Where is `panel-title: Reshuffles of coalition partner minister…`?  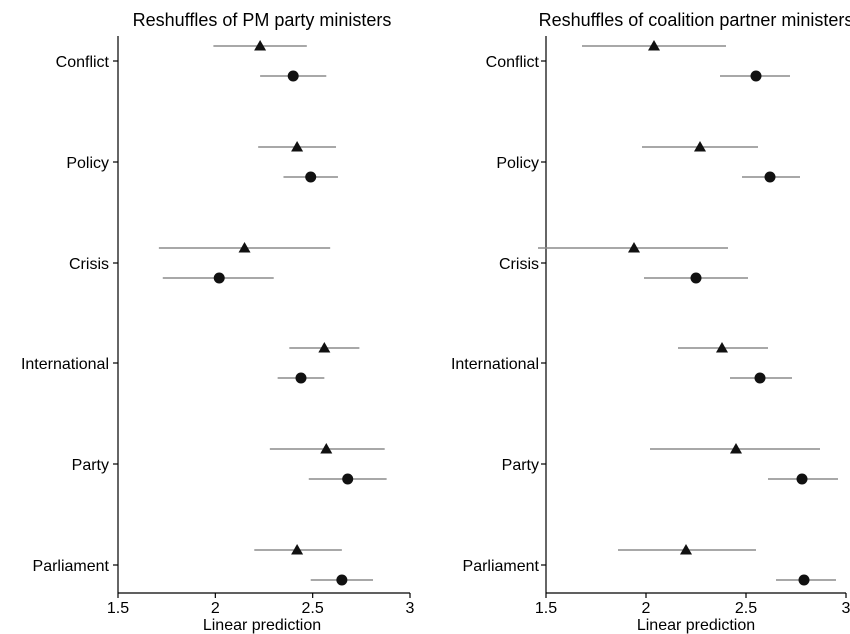 panel-title: Reshuffles of coalition partner minister… is located at coordinates (694, 20).